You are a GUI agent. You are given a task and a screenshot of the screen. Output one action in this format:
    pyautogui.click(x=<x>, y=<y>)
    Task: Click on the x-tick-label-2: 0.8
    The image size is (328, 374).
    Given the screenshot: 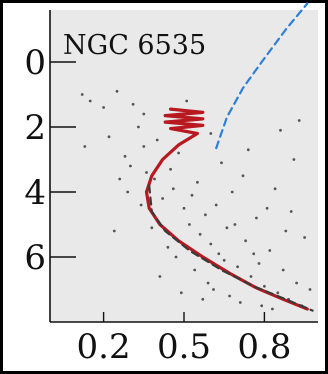 What is the action you would take?
    pyautogui.click(x=264, y=347)
    